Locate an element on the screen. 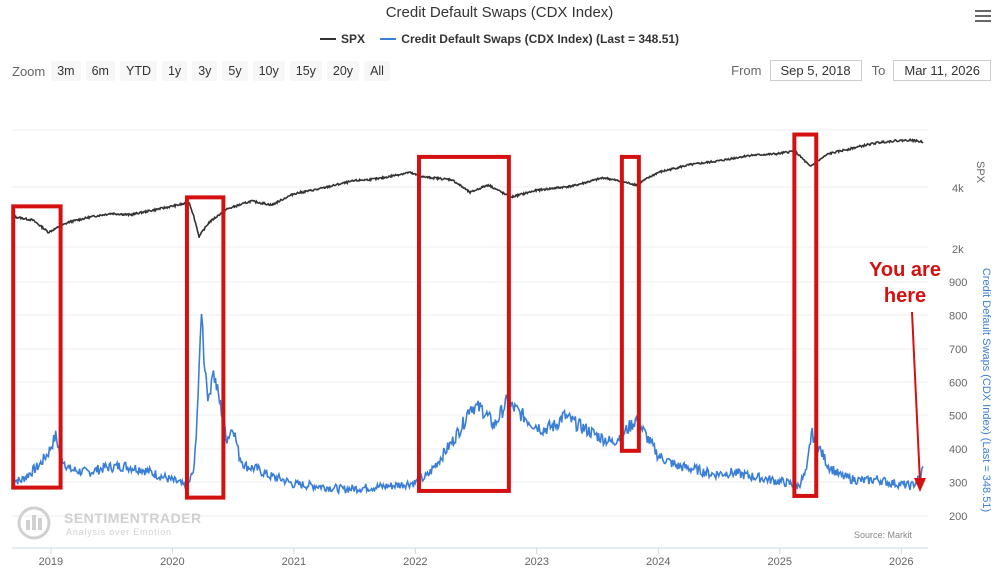  hamburger-menu-icon is located at coordinates (983, 17).